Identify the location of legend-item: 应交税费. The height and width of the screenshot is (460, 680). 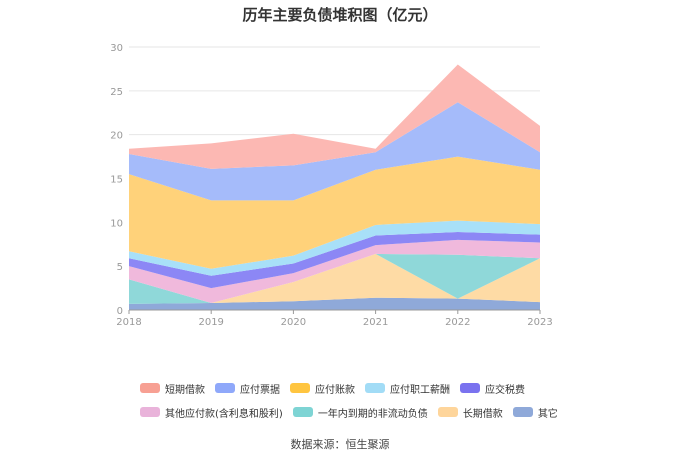
(492, 388).